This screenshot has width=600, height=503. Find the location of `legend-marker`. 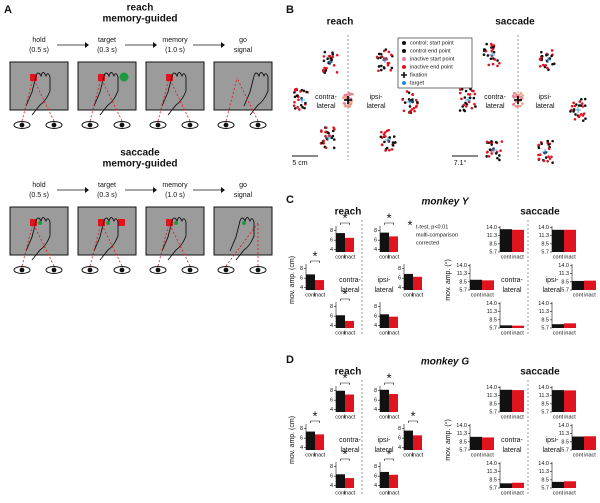

legend-marker is located at coordinates (404, 75).